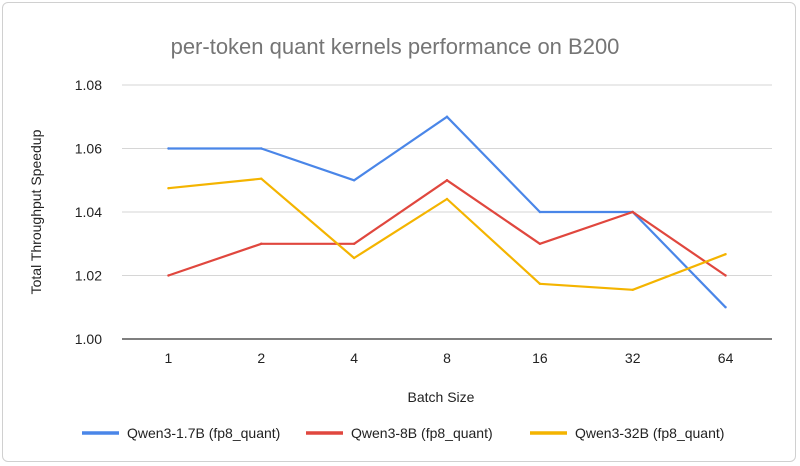  What do you see at coordinates (447, 358) in the screenshot?
I see `x-tick-label: 8` at bounding box center [447, 358].